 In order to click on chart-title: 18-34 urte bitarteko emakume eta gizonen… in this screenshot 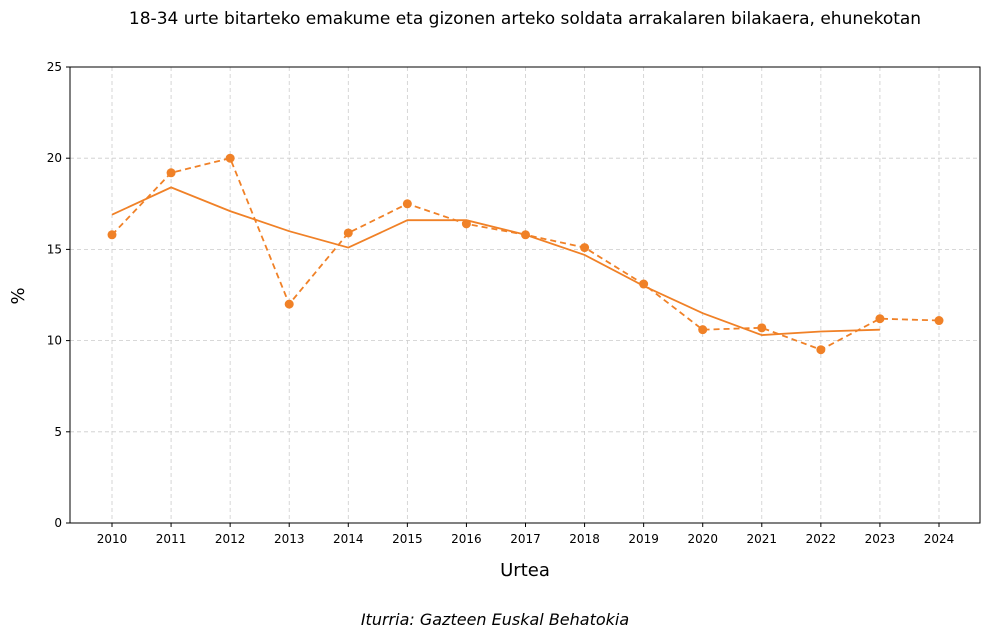, I will do `click(525, 19)`.